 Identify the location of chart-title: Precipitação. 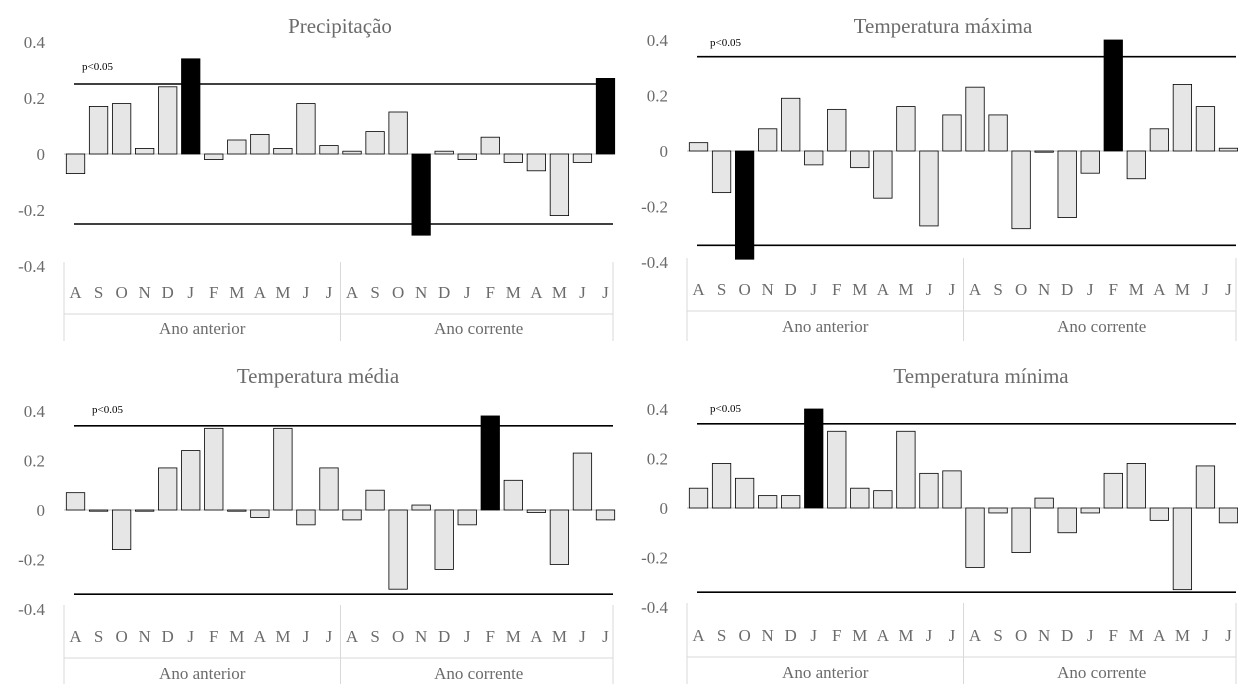
(340, 26).